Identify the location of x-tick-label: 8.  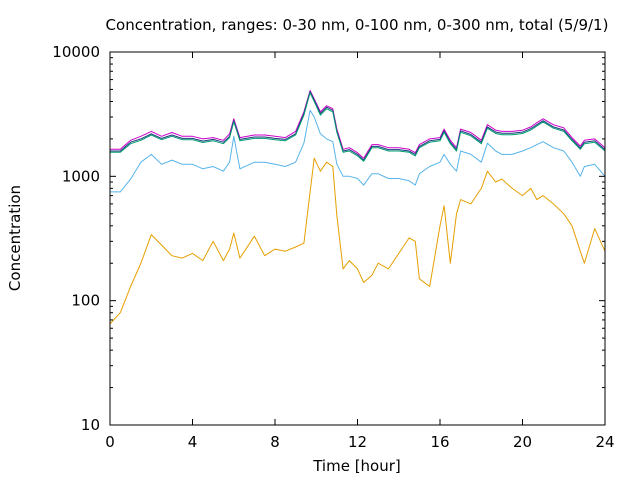
(275, 442).